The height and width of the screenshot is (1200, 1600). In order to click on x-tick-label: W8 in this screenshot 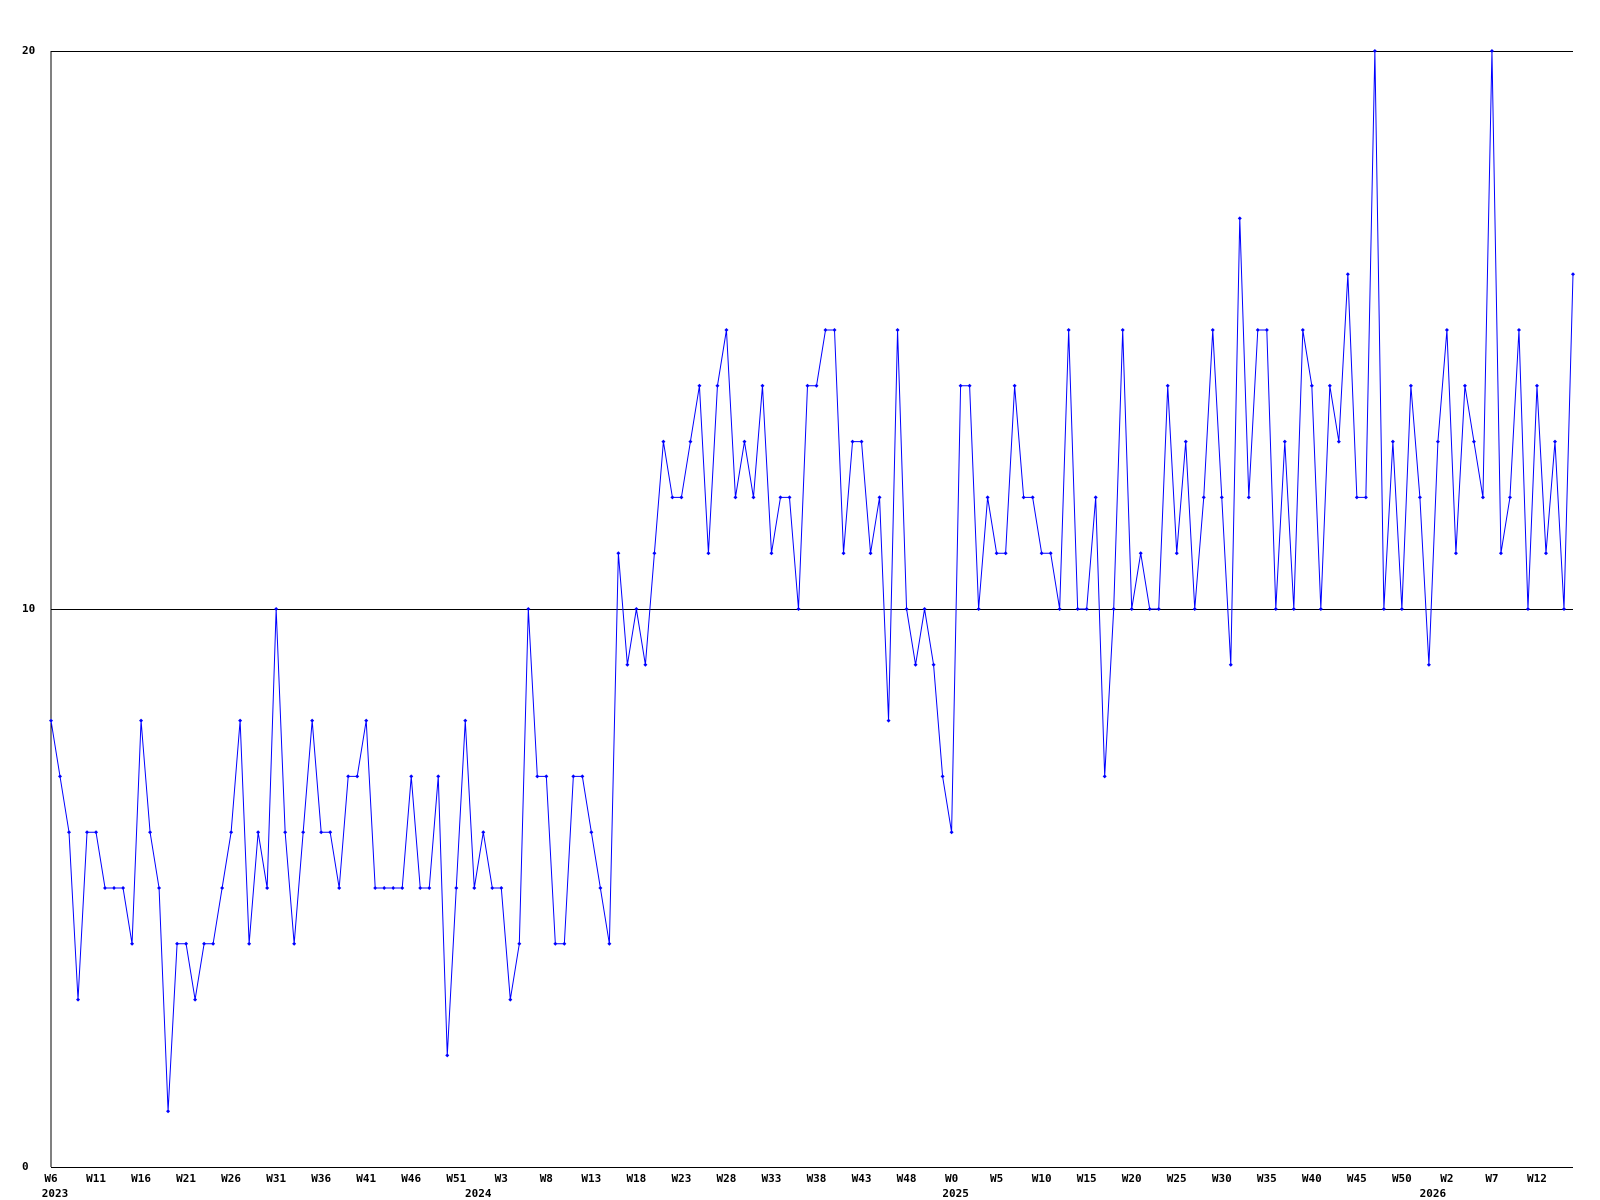, I will do `click(546, 1178)`.